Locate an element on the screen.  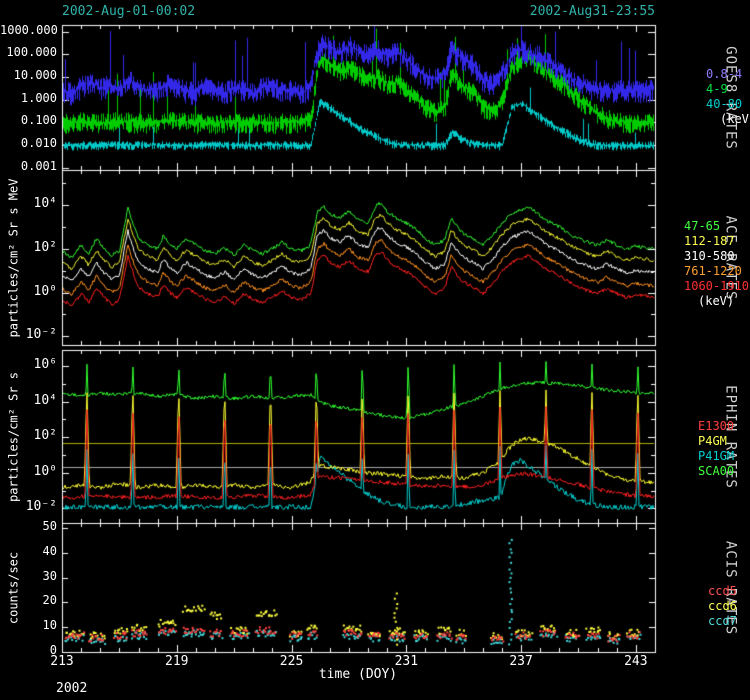
legend-761-1220: 761-1220 is located at coordinates (713, 271).